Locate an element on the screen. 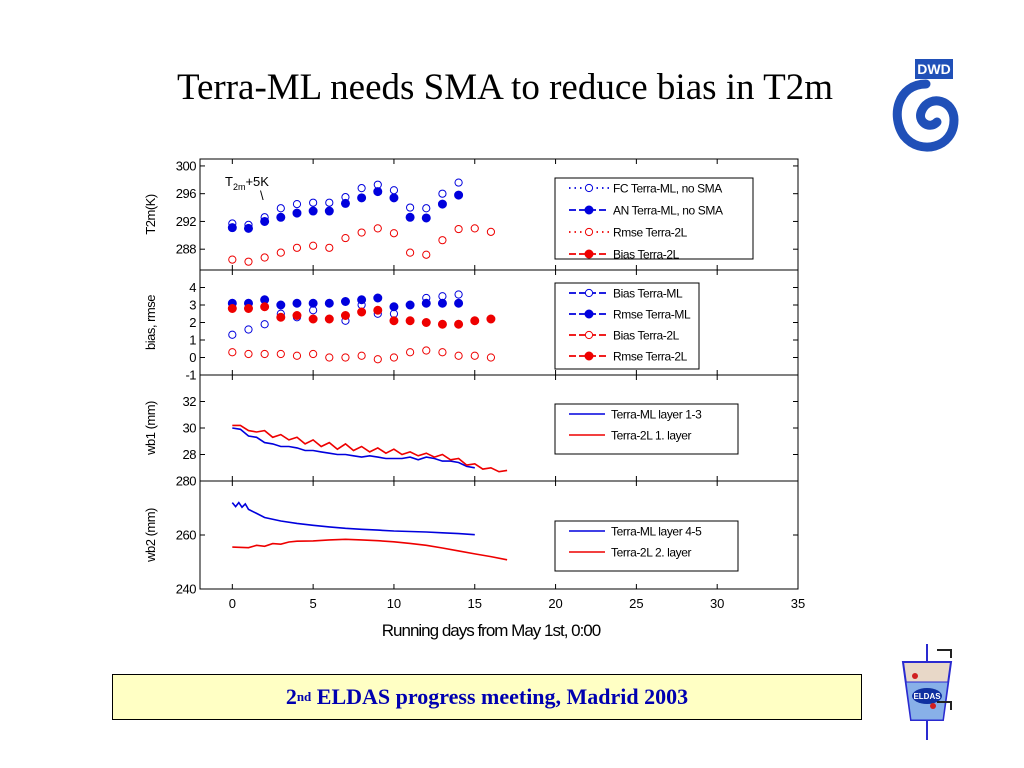 The image size is (1024, 768). x-tick-label: 15 is located at coordinates (475, 603).